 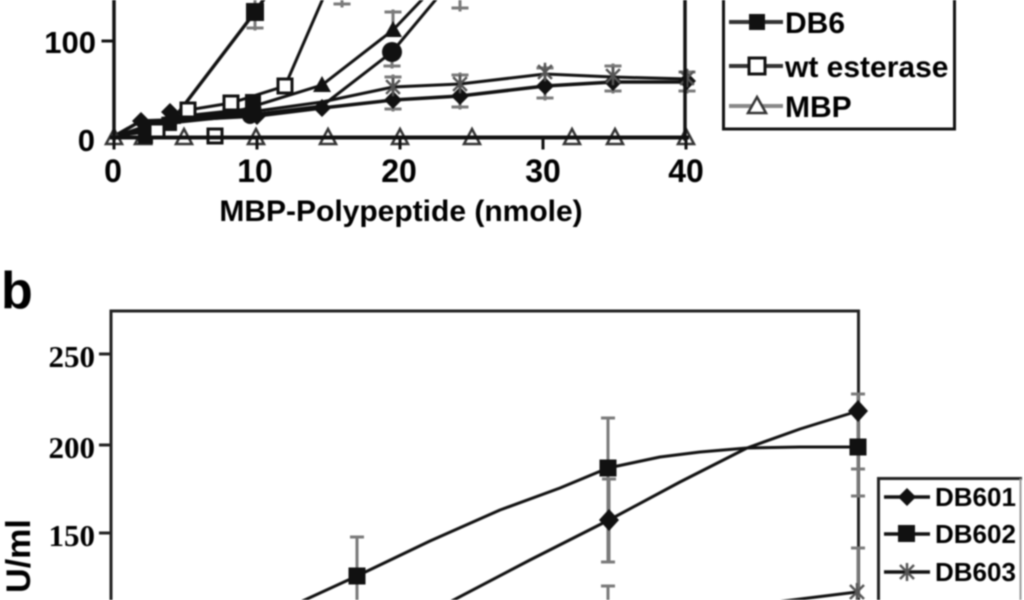 What do you see at coordinates (815, 23) in the screenshot?
I see `svg-text: DB6` at bounding box center [815, 23].